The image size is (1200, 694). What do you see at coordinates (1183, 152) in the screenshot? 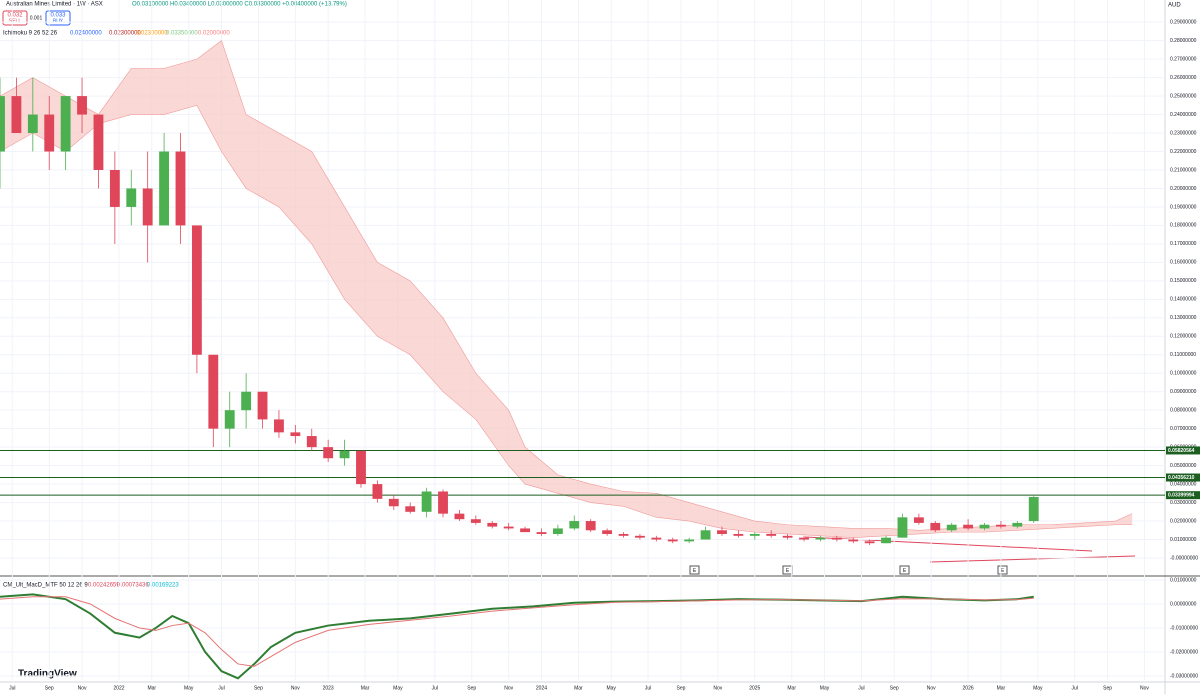
I see `y-tick-label: 0.22000000` at bounding box center [1183, 152].